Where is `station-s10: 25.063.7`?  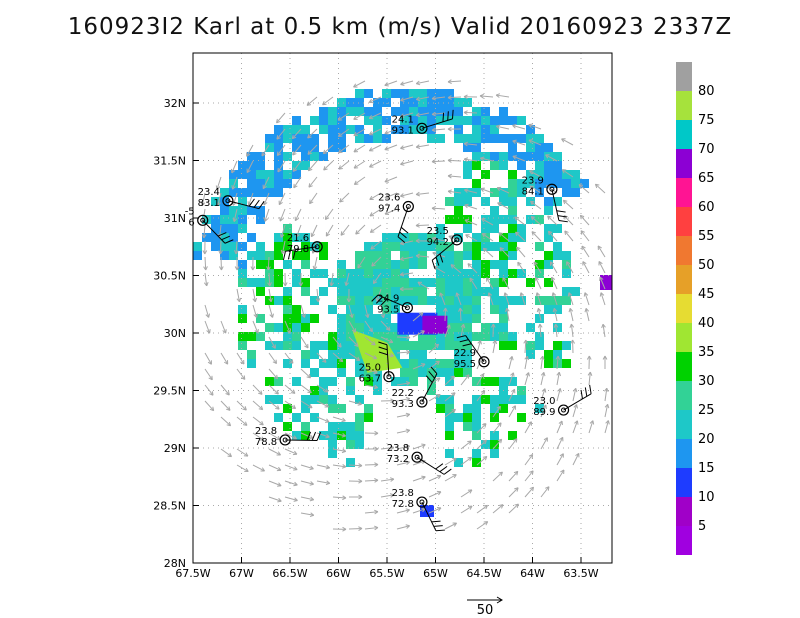 station-s10: 25.063.7 is located at coordinates (377, 363).